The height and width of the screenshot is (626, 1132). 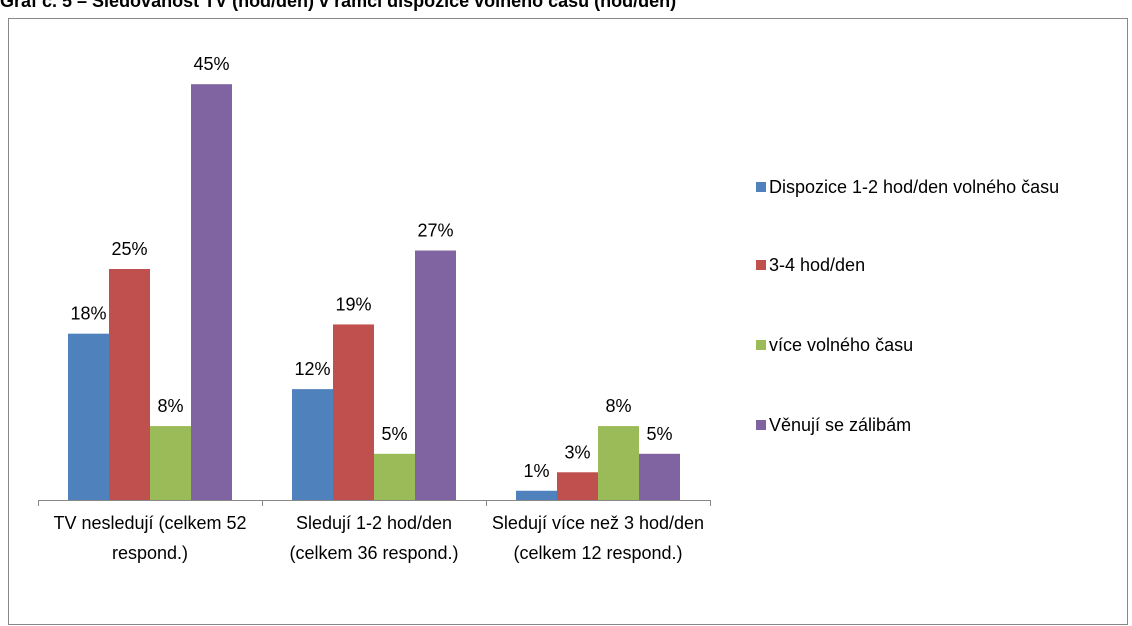 I want to click on data-label: 18%, so click(x=88, y=314).